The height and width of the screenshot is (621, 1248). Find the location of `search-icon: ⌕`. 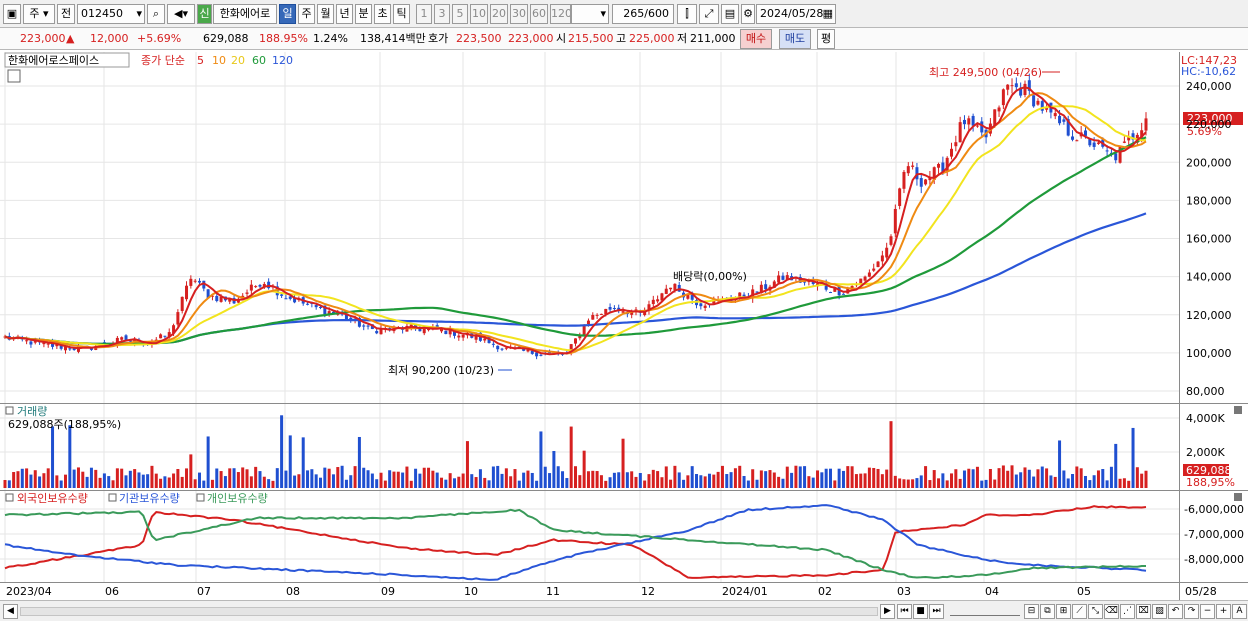

search-icon: ⌕ is located at coordinates (156, 14).